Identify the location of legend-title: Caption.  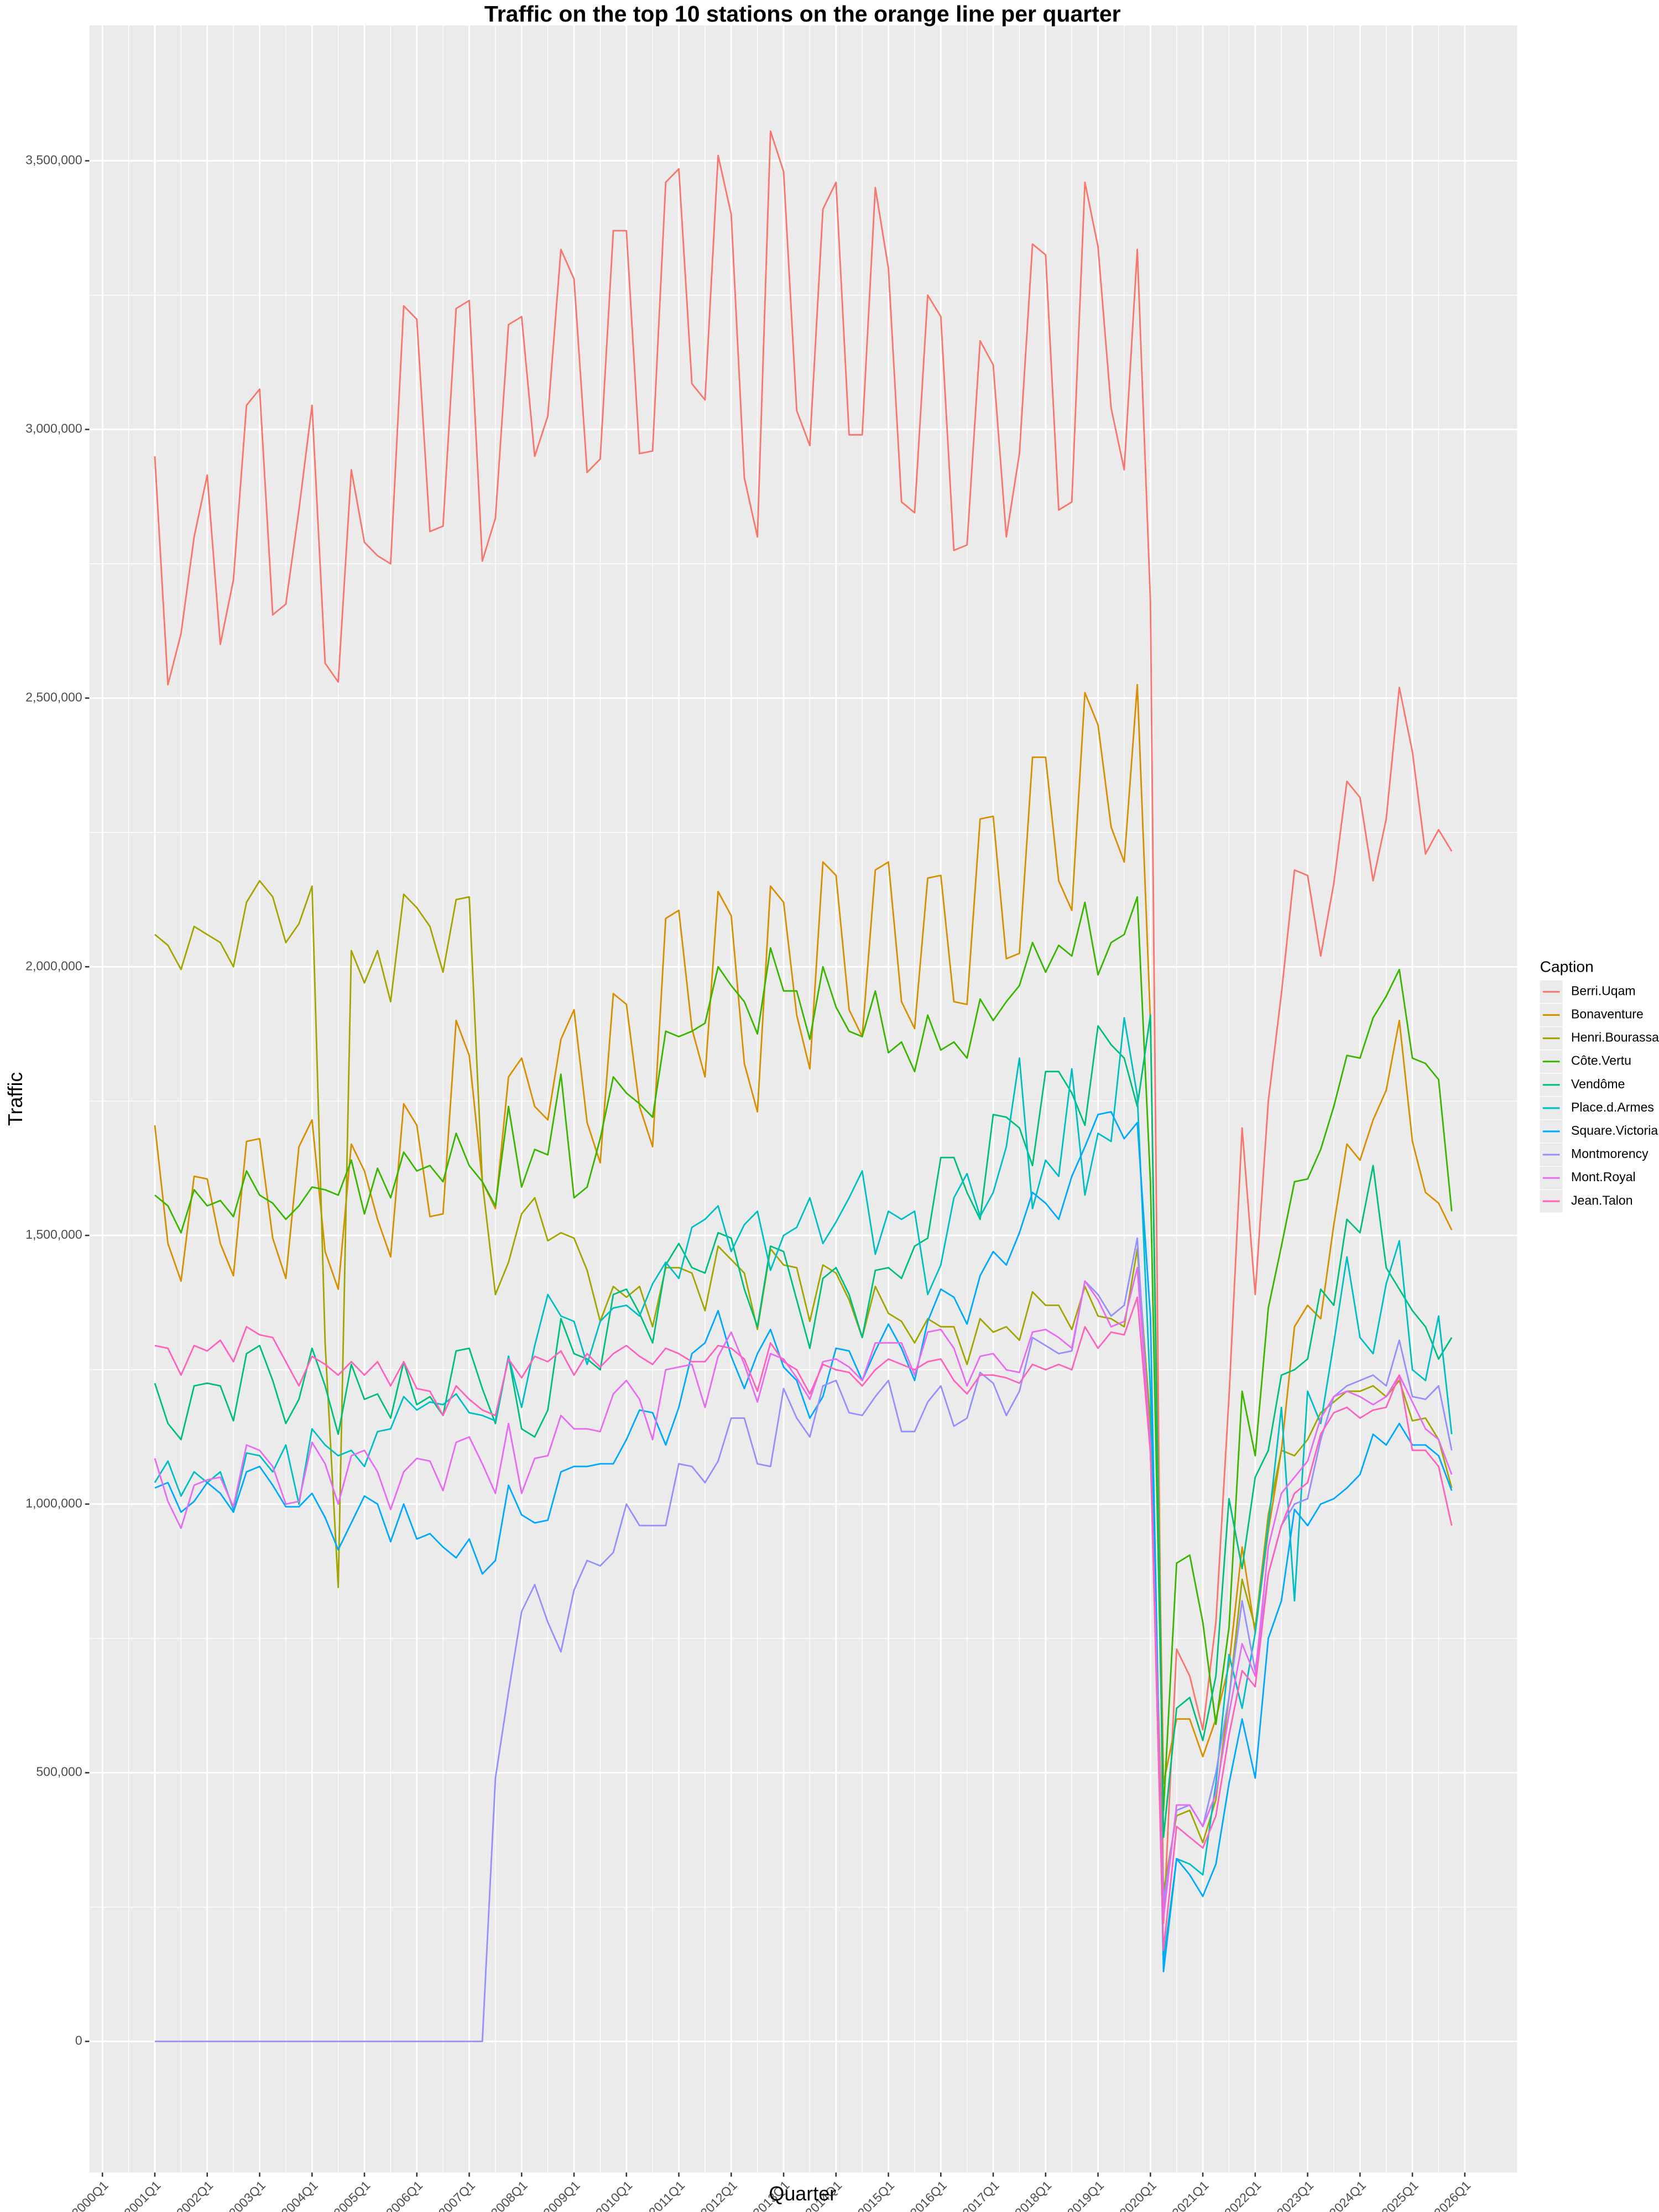
(1567, 967).